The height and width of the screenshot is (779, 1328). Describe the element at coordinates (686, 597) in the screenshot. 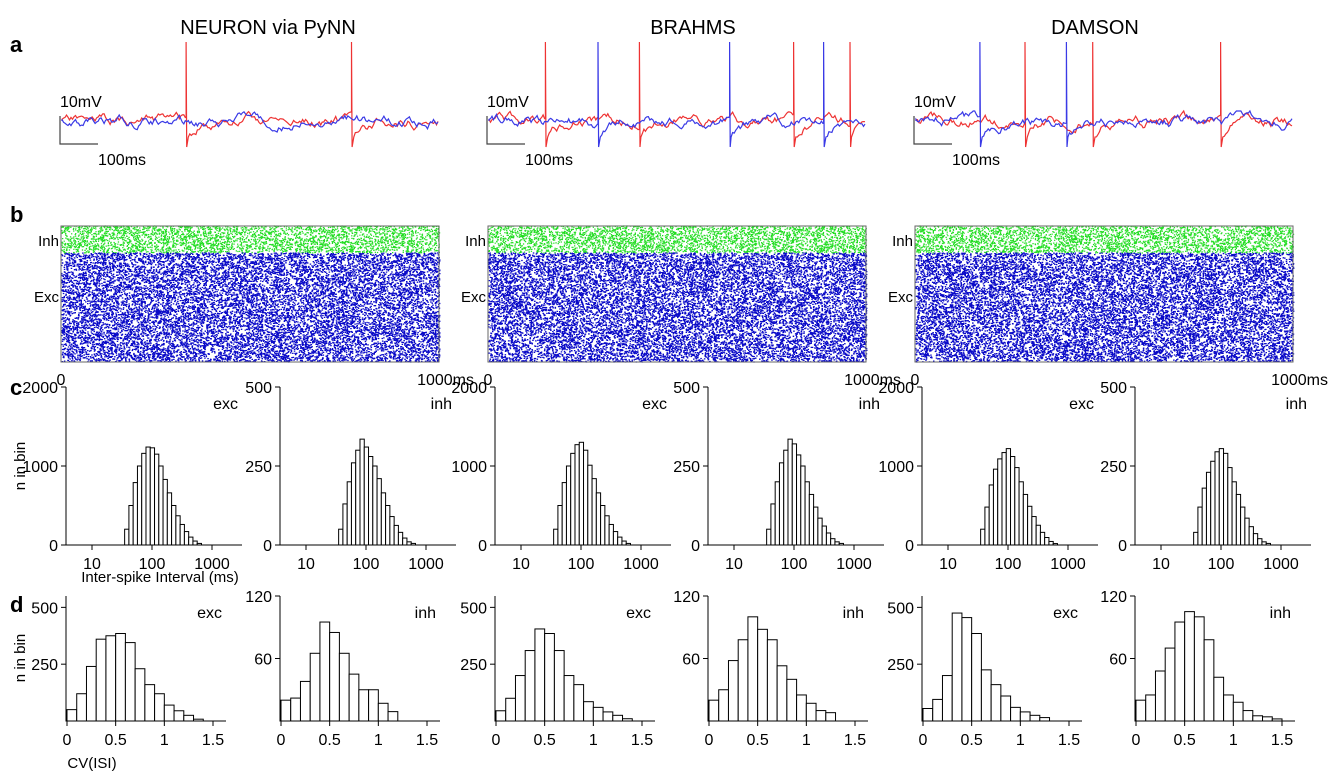

I see `y-tick-label: 120` at that location.